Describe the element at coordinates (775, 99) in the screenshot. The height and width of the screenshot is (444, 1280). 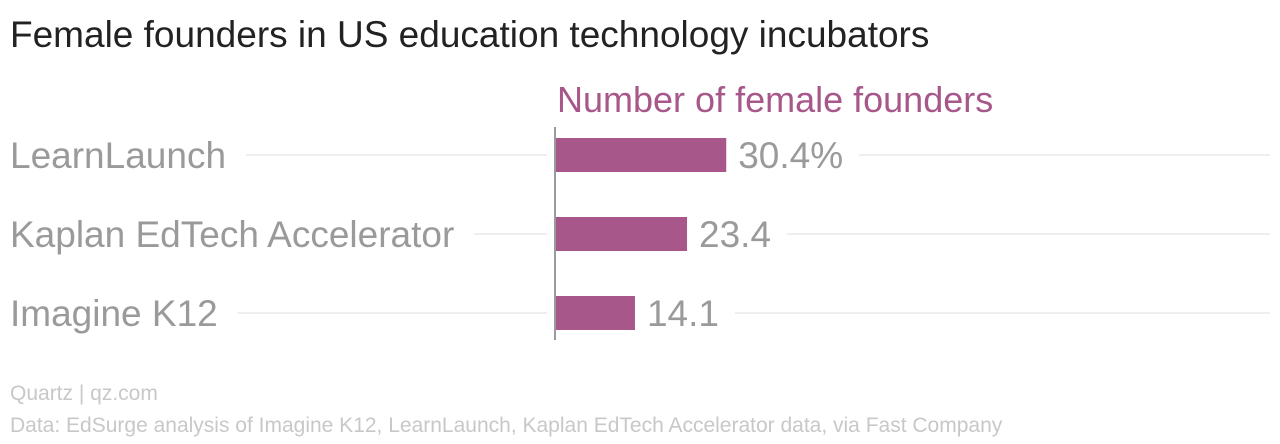
I see `series-header: Number of female founders` at that location.